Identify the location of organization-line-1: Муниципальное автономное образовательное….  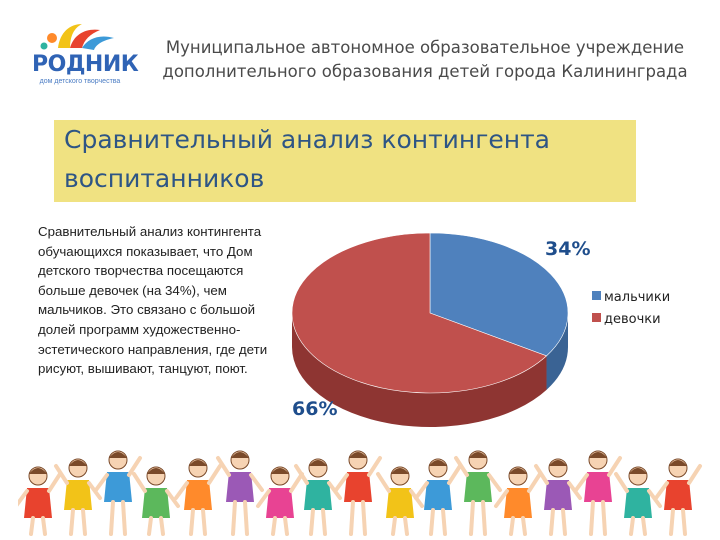
(425, 47).